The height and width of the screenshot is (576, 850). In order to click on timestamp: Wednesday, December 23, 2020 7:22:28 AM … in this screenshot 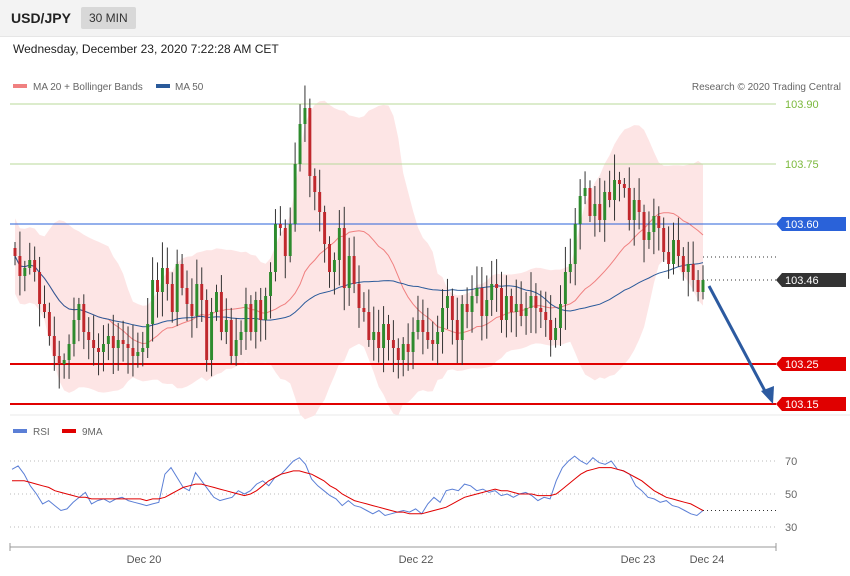, I will do `click(146, 49)`.